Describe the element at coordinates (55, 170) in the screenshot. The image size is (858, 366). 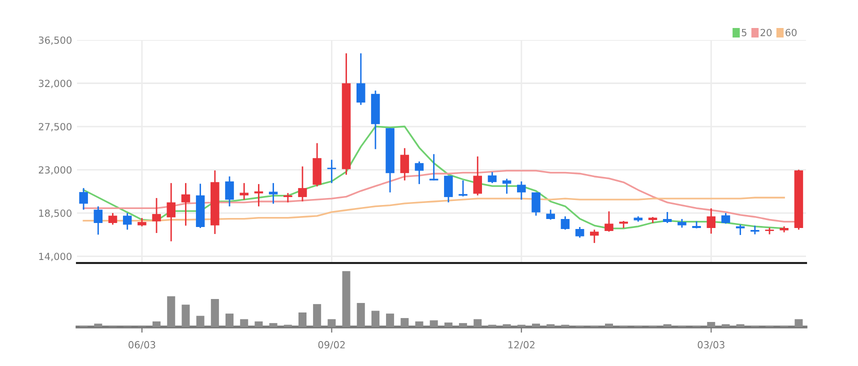
I see `y-tick-label: 23,000` at that location.